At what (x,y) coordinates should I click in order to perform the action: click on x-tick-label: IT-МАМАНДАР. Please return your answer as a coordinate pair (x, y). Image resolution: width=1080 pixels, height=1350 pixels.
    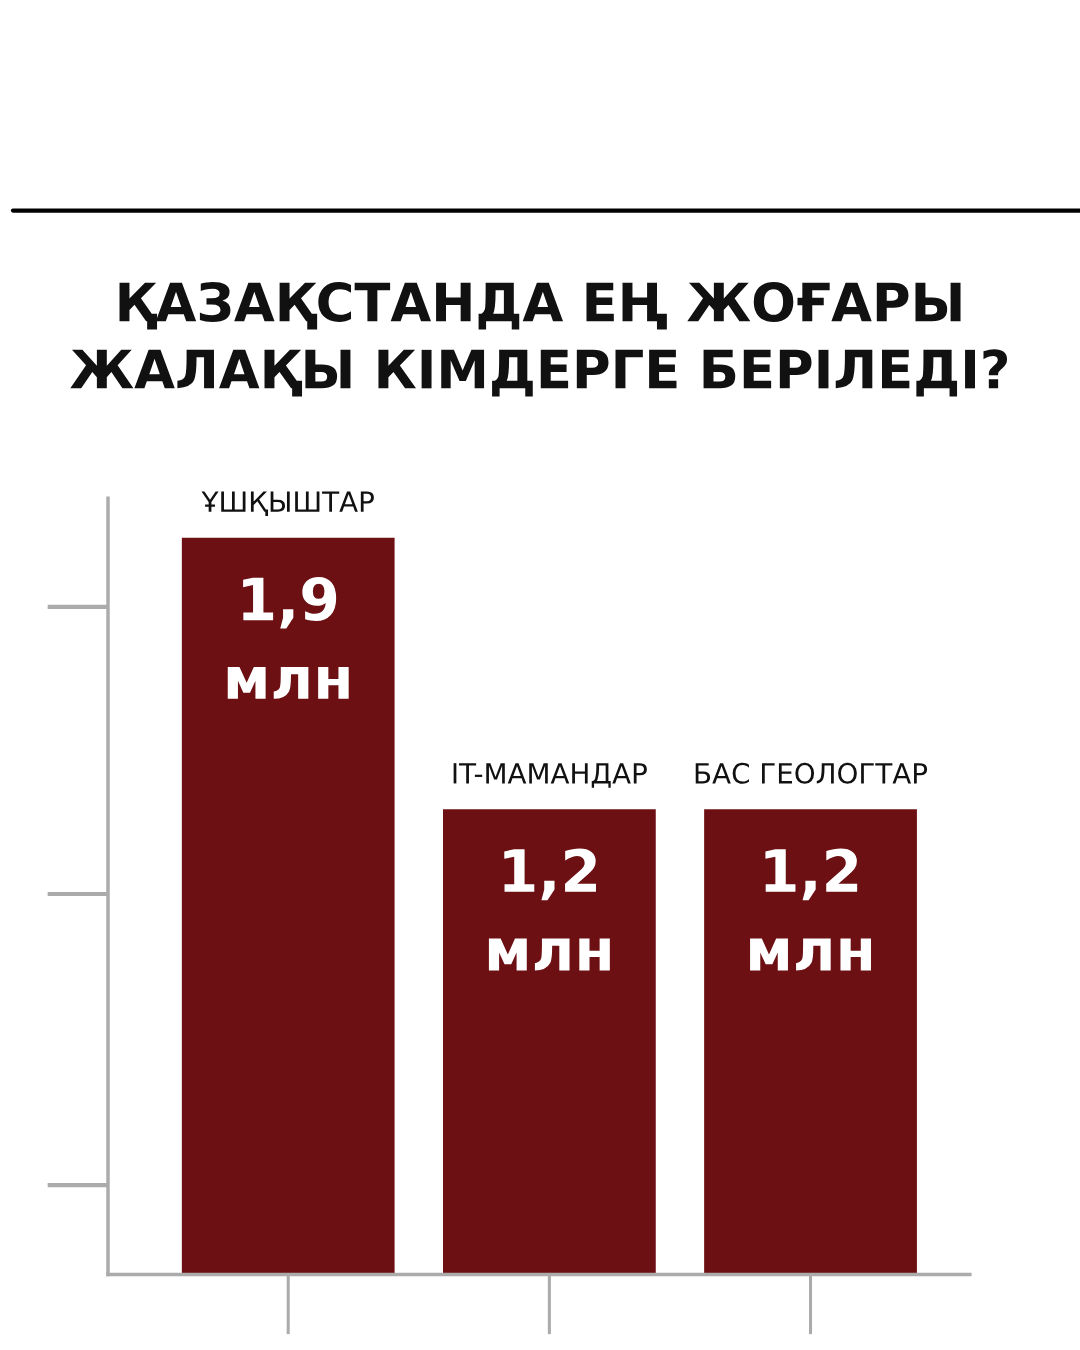
    Looking at the image, I should click on (550, 775).